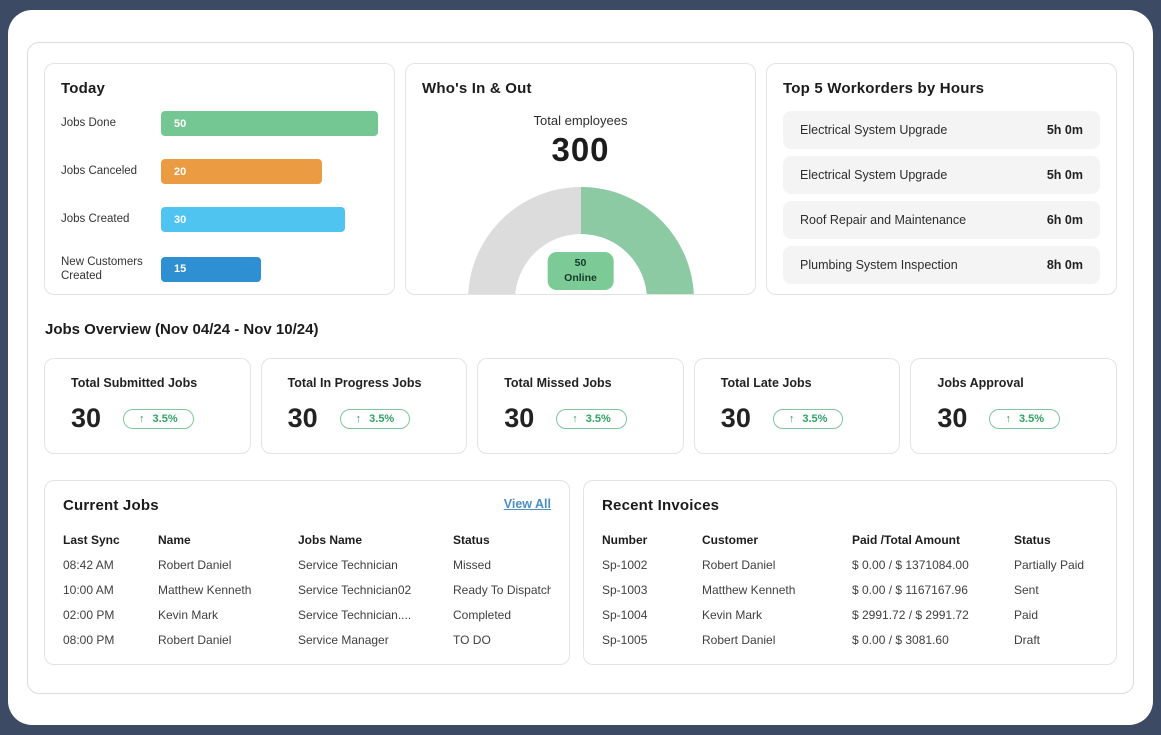 The width and height of the screenshot is (1161, 735). What do you see at coordinates (910, 614) in the screenshot?
I see `table-cell: $ 2991.72 / $ 2991.72` at bounding box center [910, 614].